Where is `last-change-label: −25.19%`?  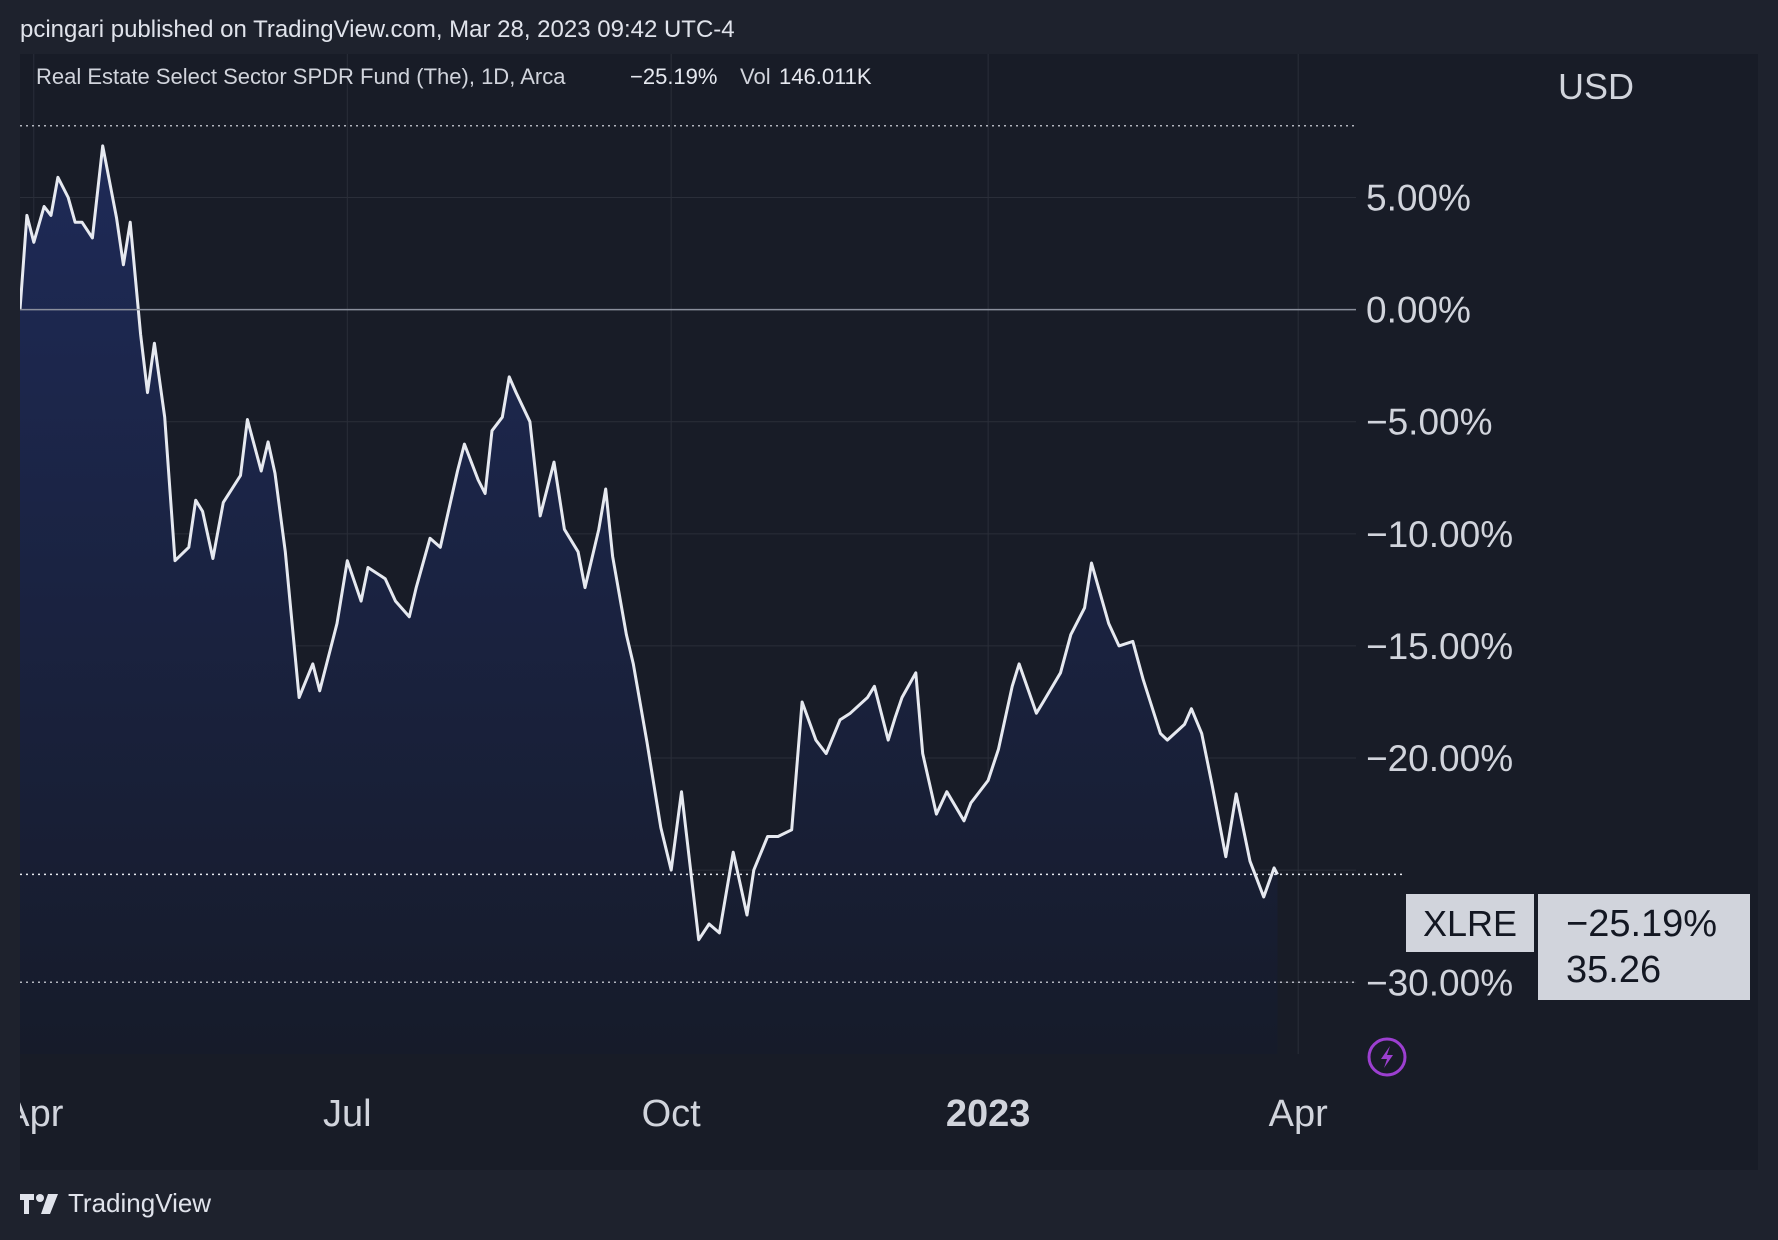 last-change-label: −25.19% is located at coordinates (1641, 924).